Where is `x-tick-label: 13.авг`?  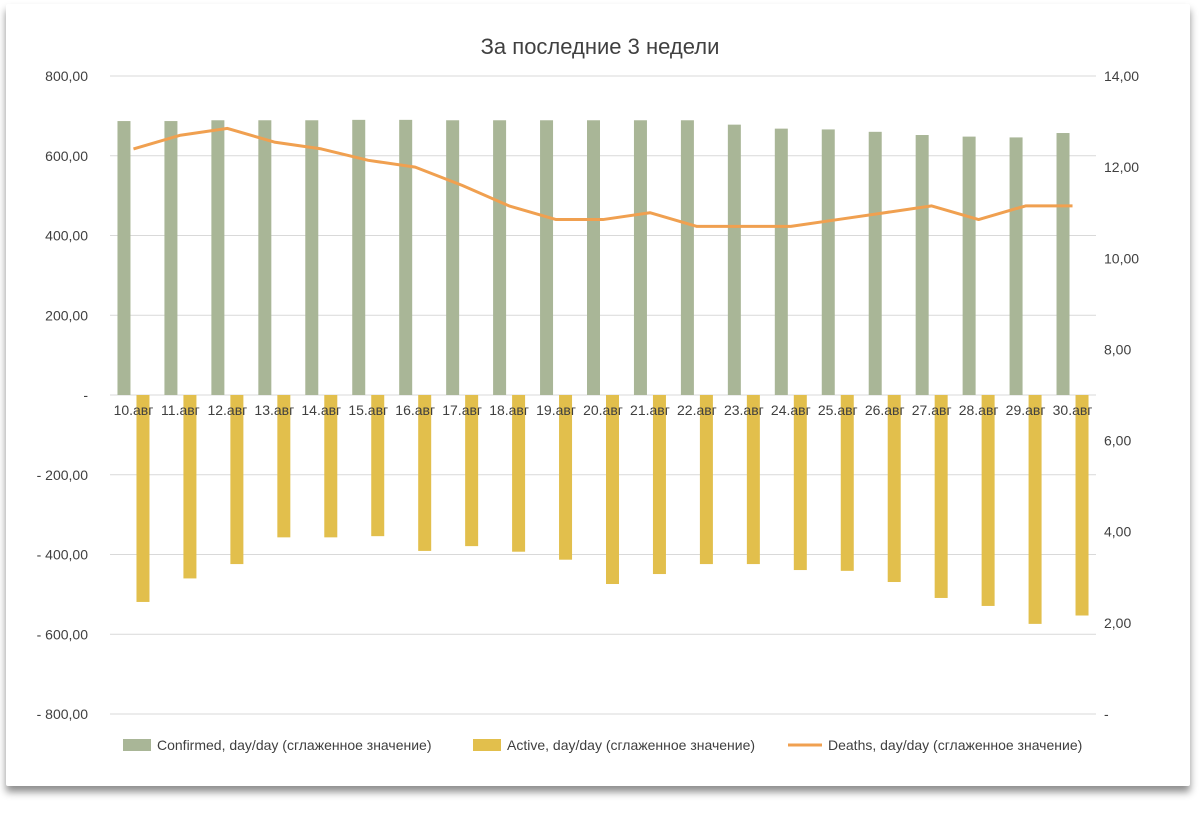 x-tick-label: 13.авг is located at coordinates (274, 410).